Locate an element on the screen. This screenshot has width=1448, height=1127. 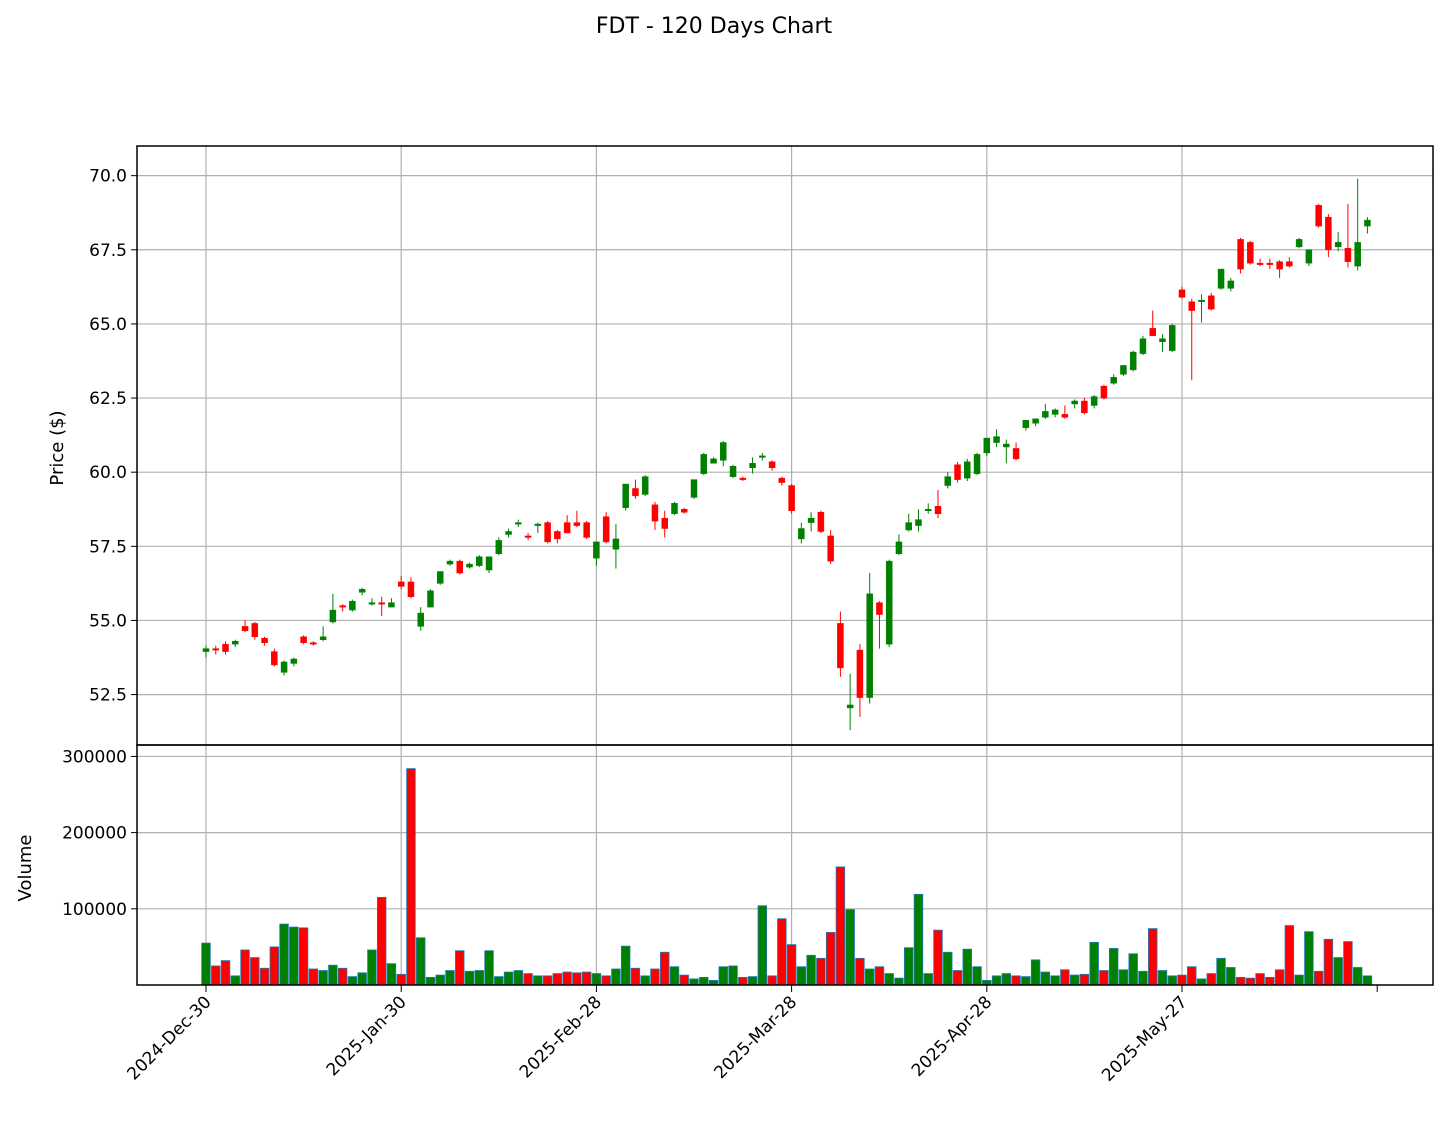
volume-y-tick-label: 300000 is located at coordinates (94, 757).